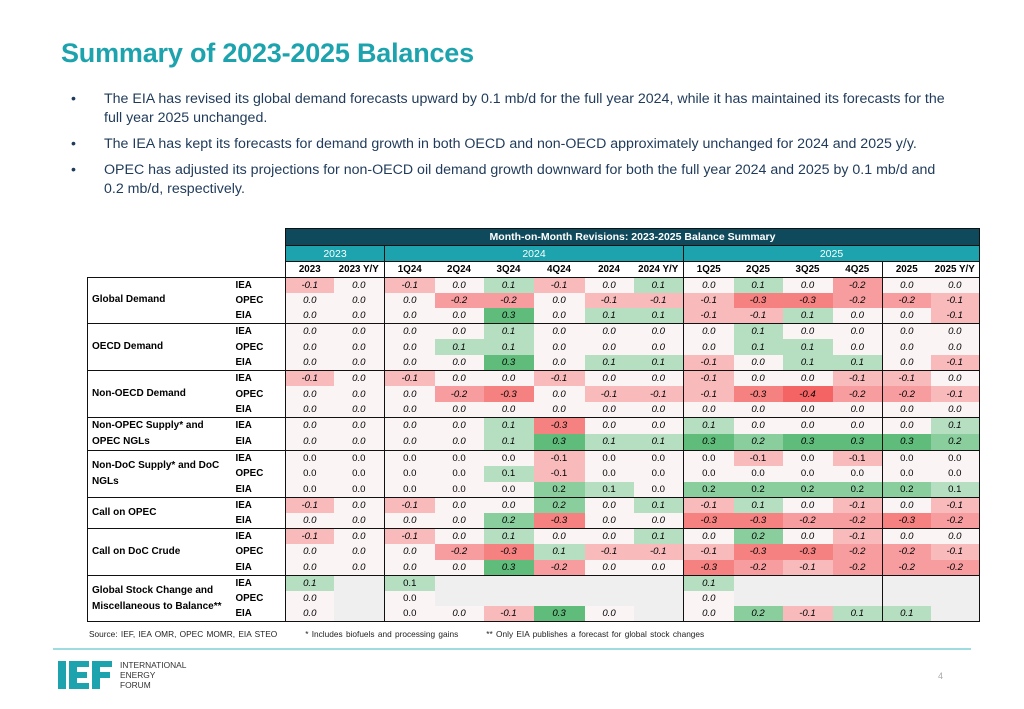 This screenshot has width=1024, height=709. Describe the element at coordinates (135, 685) in the screenshot. I see `logo-line: FORUM` at that location.